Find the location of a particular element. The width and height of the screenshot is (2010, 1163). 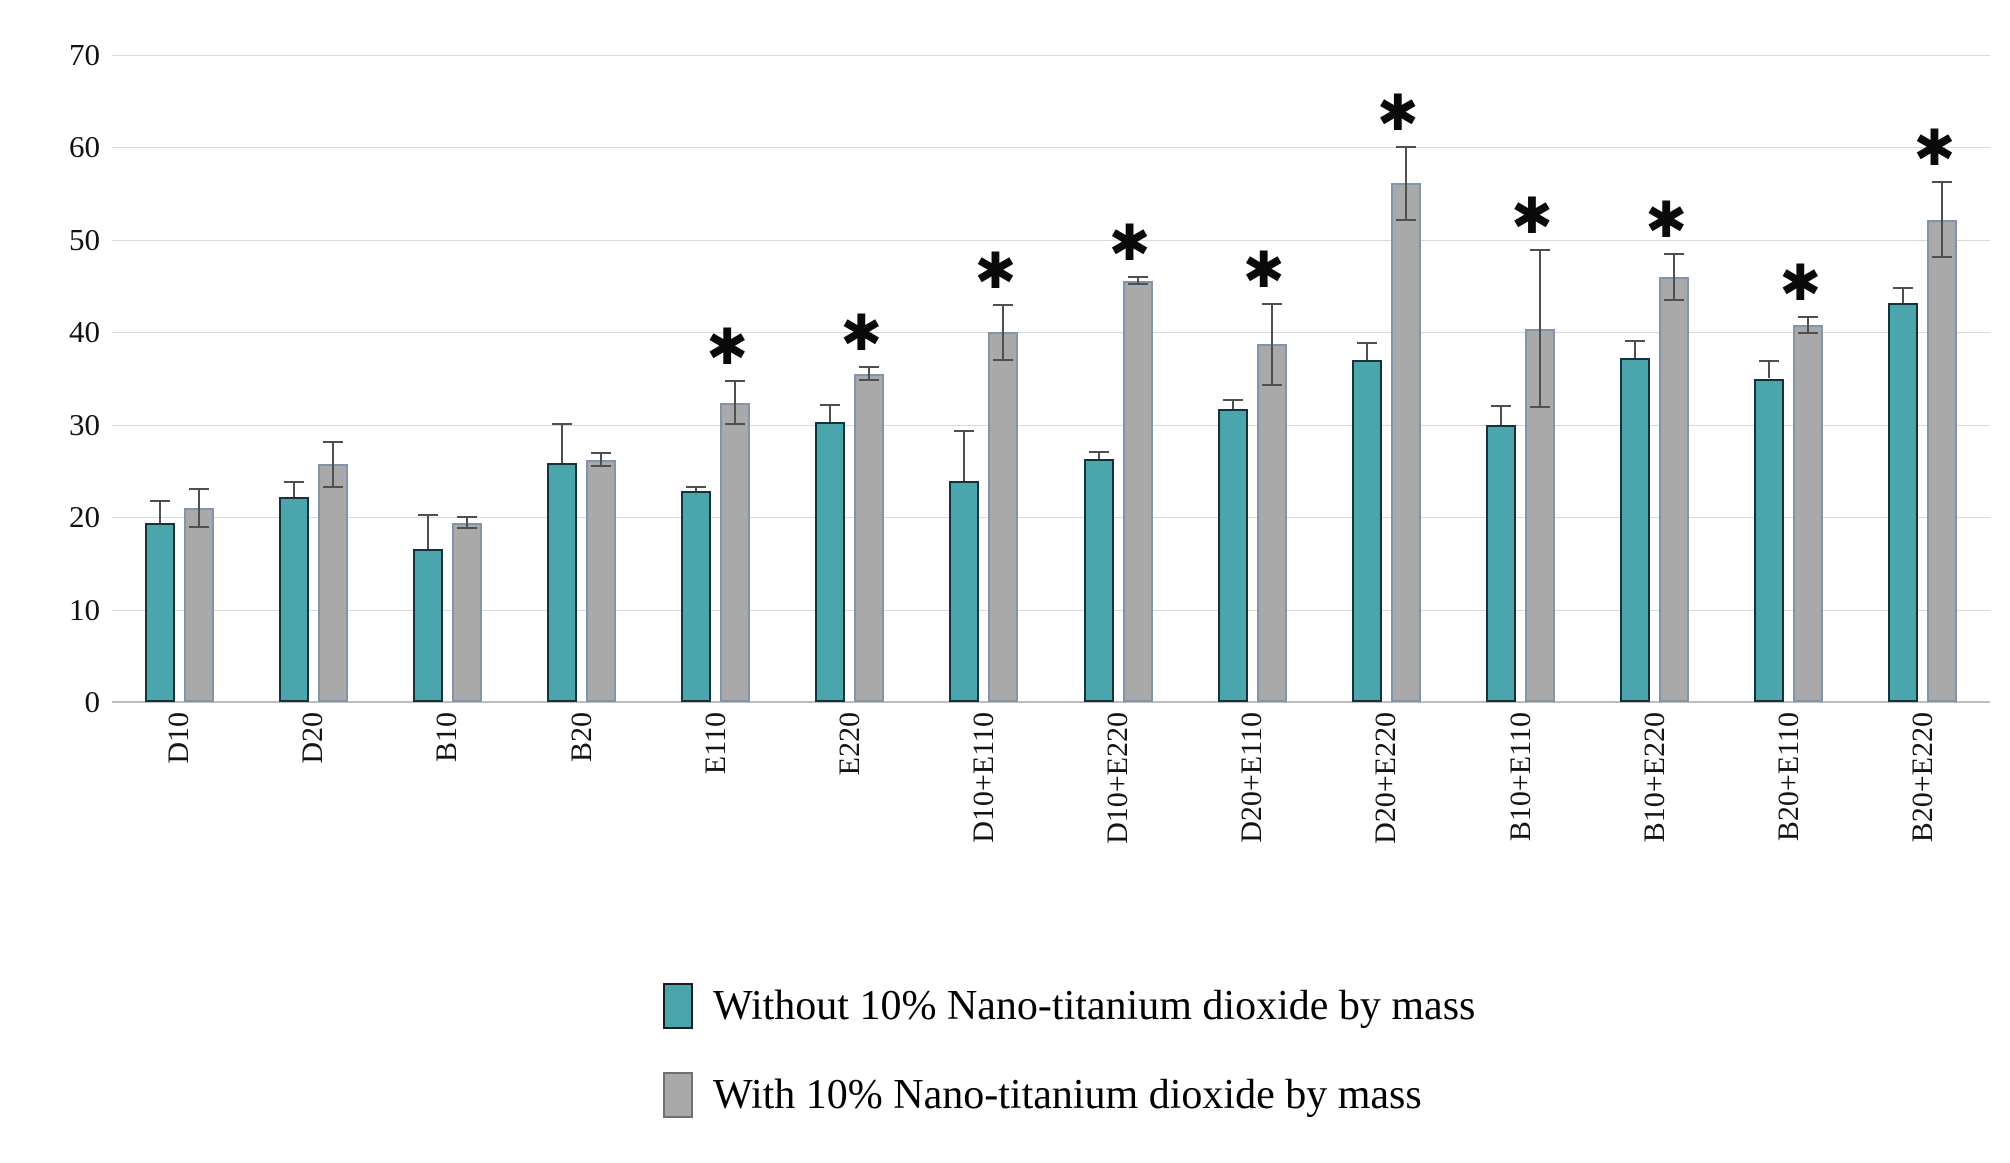

x-axis-label: B10 is located at coordinates (447, 737).